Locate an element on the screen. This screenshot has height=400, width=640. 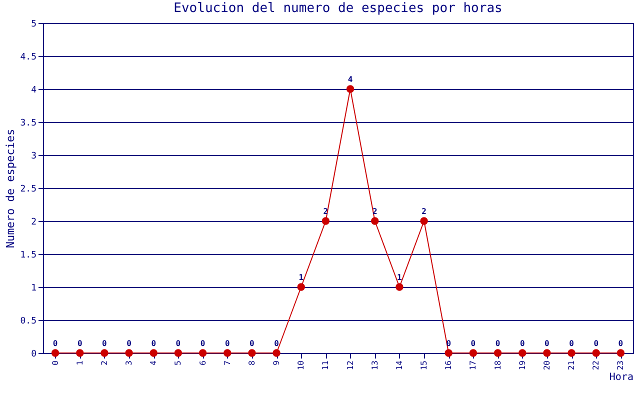
x-tick-label: 6 is located at coordinates (203, 363).